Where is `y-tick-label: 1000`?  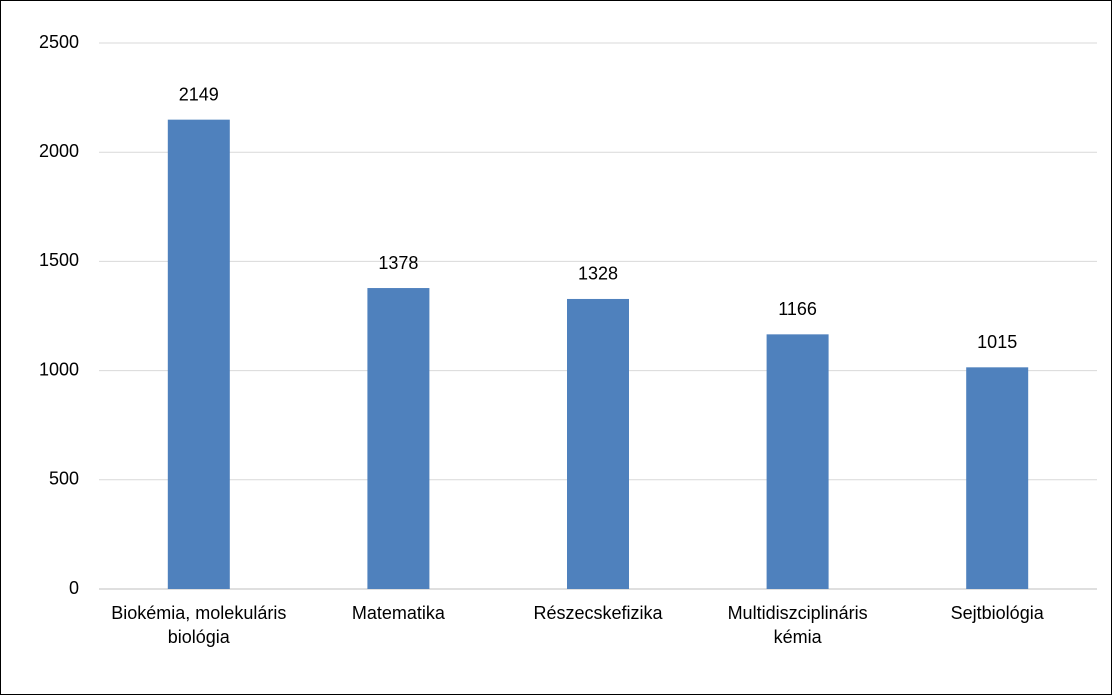
y-tick-label: 1000 is located at coordinates (59, 369).